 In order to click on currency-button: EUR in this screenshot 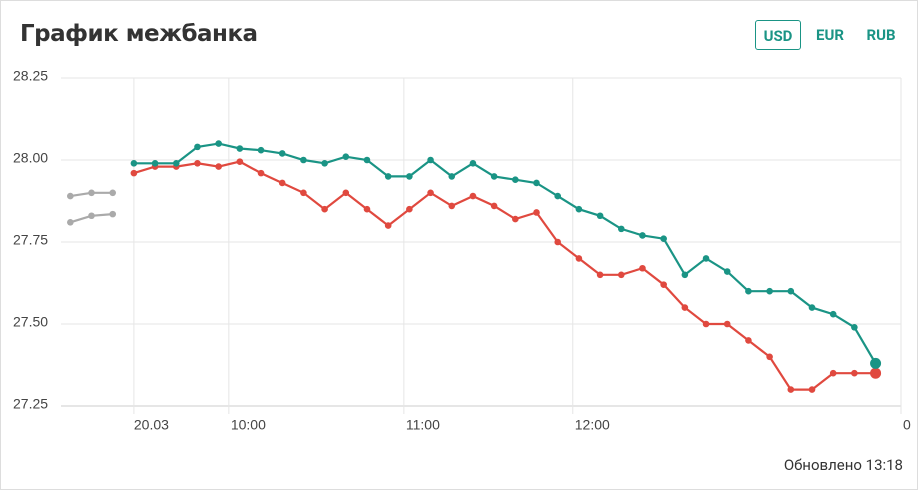, I will do `click(830, 35)`.